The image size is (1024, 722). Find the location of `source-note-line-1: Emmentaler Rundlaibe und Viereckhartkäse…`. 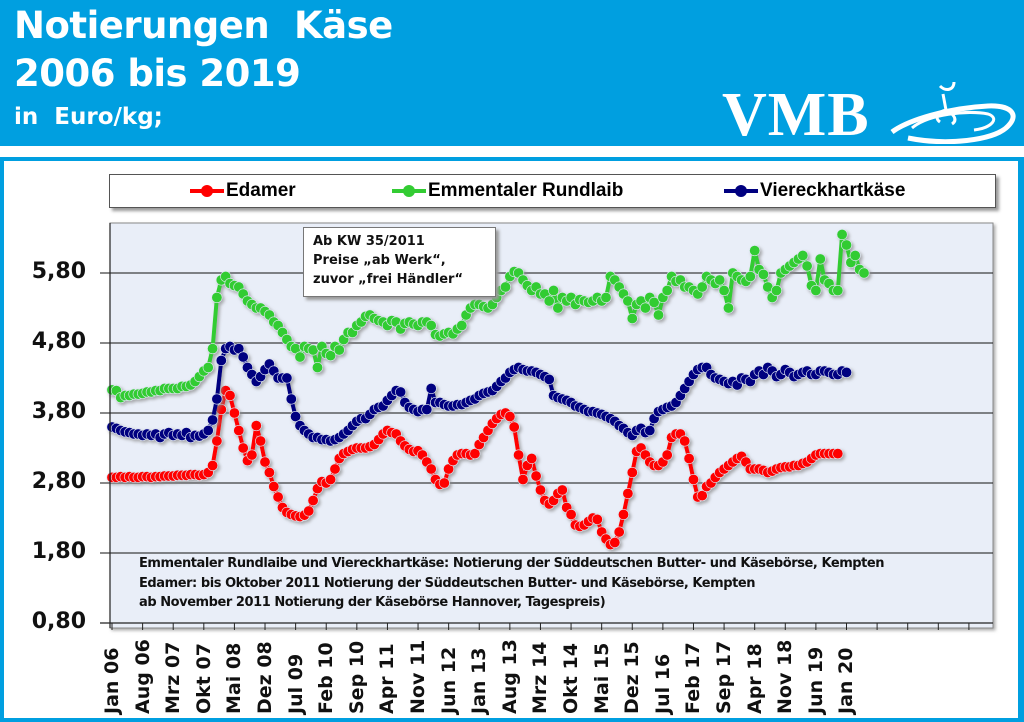

source-note-line-1: Emmentaler Rundlaibe und Viereckhartkäse… is located at coordinates (512, 563).